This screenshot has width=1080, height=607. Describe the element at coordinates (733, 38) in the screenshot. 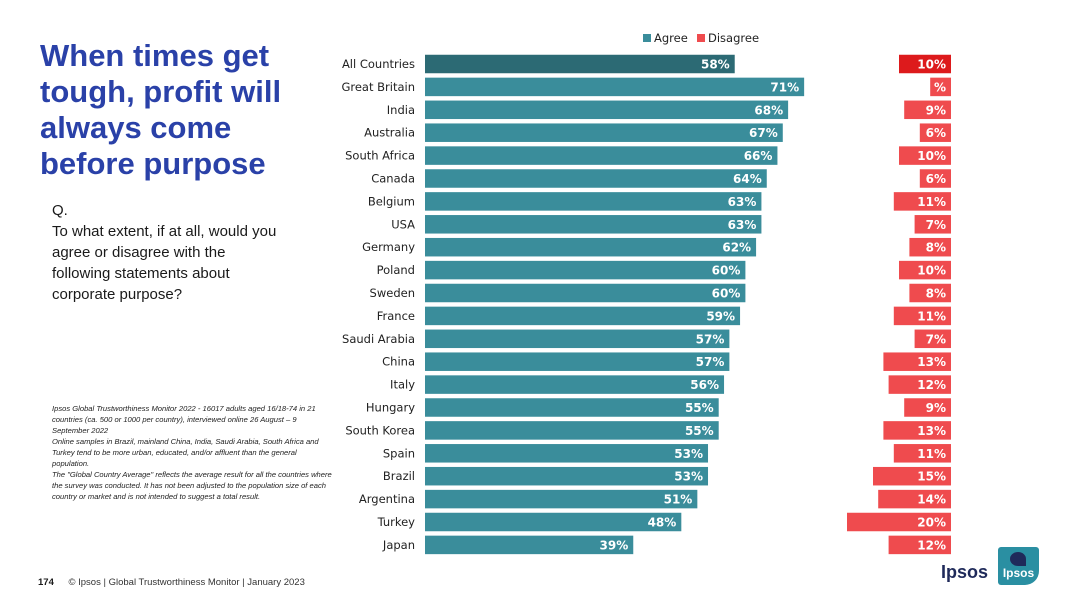

I see `legend-label-disagree: Disagree` at that location.